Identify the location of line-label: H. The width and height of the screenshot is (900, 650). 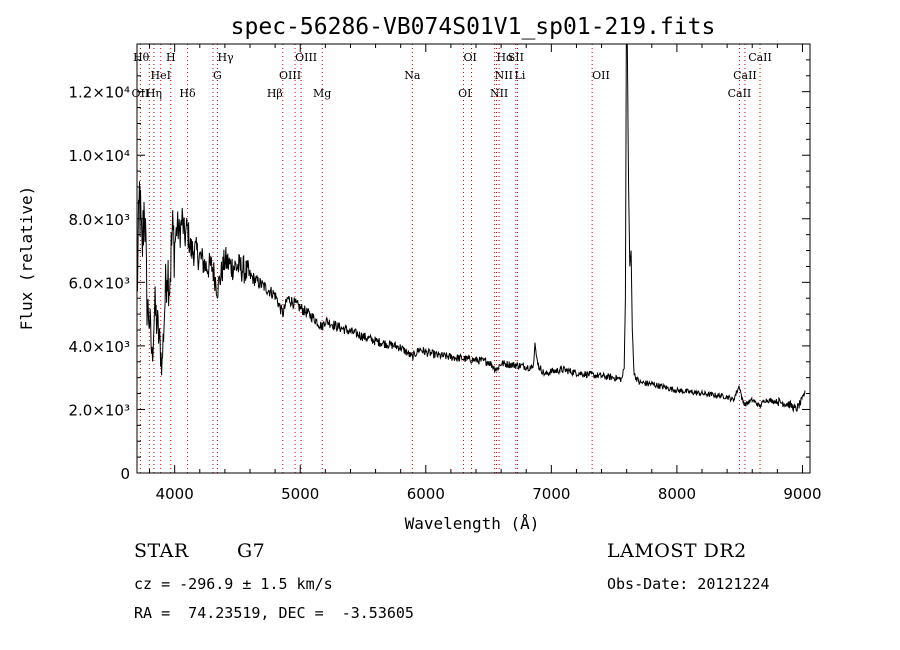
(171, 57).